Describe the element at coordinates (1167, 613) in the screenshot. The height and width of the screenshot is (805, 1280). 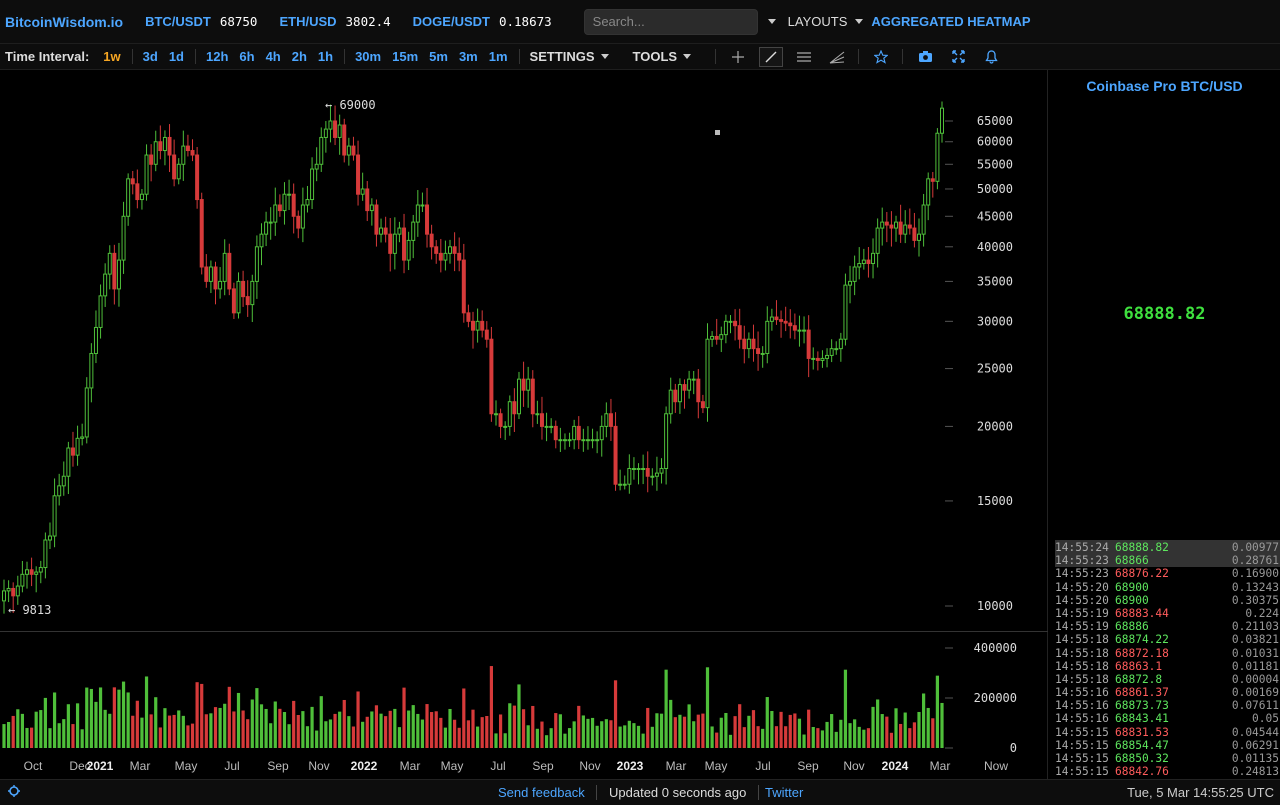
I see `trade-row: 14:55:19 68883.44 0.224` at that location.